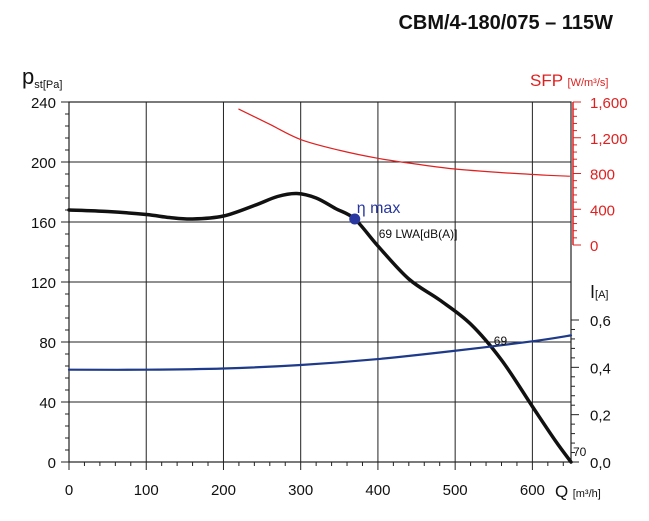 This screenshot has width=649, height=521. Describe the element at coordinates (602, 175) in the screenshot. I see `y-sfp-tick-label: 800` at that location.